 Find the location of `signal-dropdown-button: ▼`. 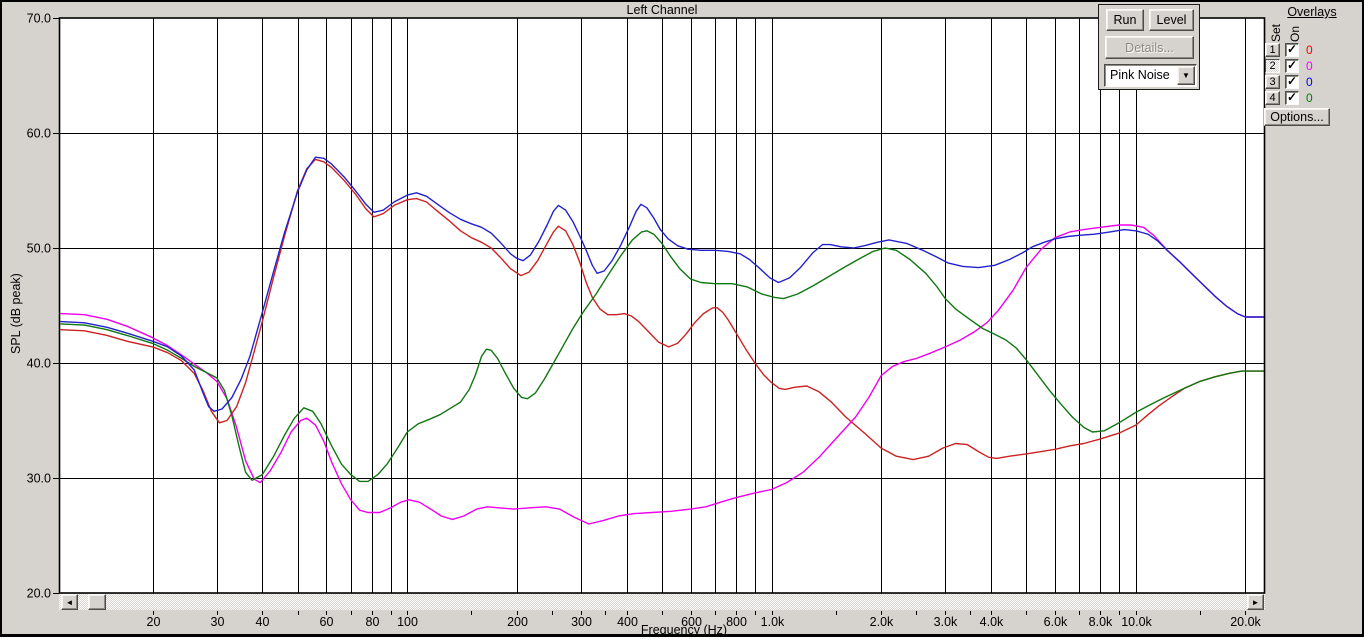

signal-dropdown-button: ▼ is located at coordinates (1186, 75).